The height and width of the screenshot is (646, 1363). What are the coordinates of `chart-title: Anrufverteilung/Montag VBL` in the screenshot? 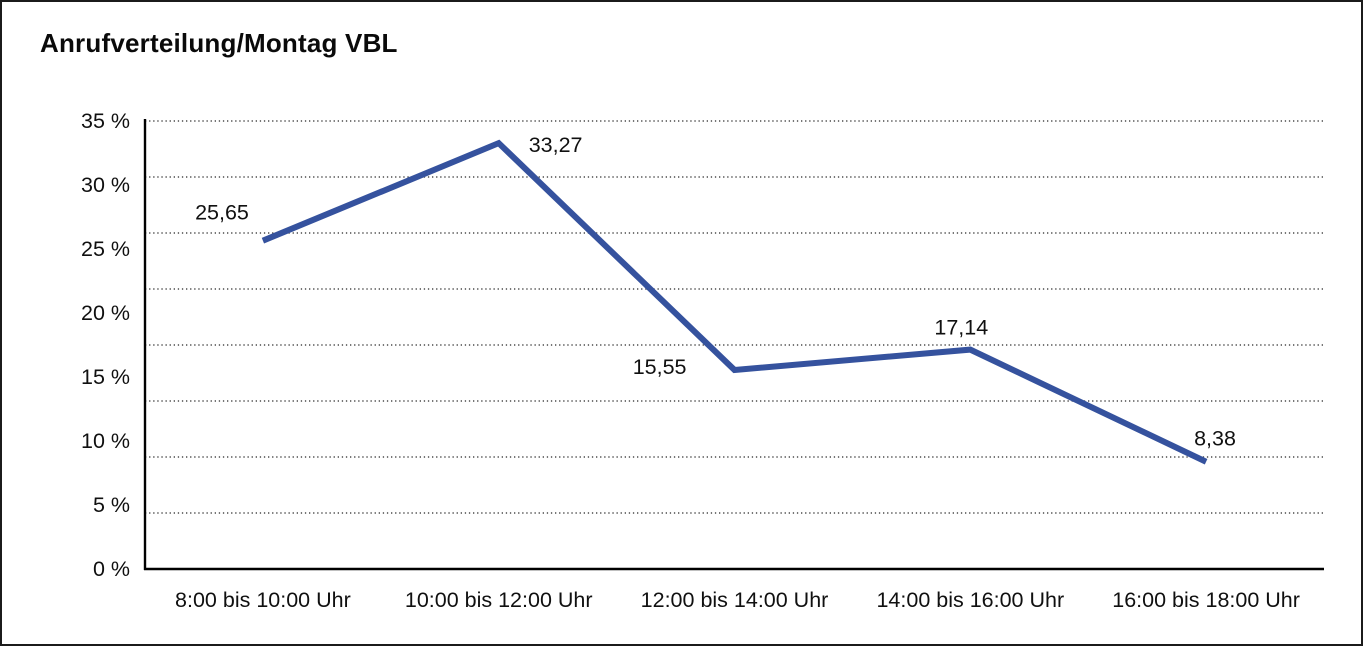 It's located at (219, 43).